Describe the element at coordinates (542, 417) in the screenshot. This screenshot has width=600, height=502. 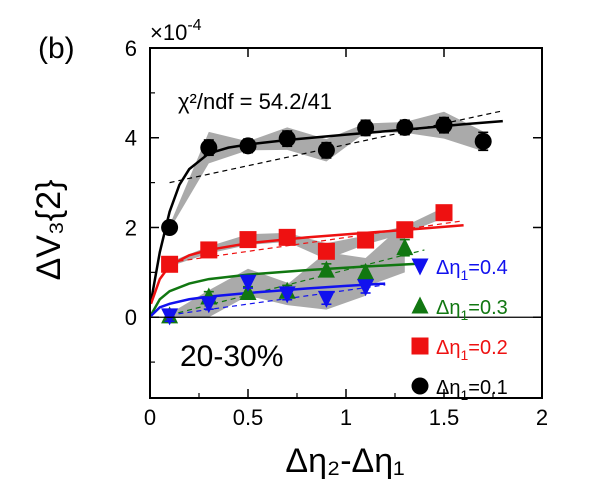
I see `x-tick-label: 2` at that location.